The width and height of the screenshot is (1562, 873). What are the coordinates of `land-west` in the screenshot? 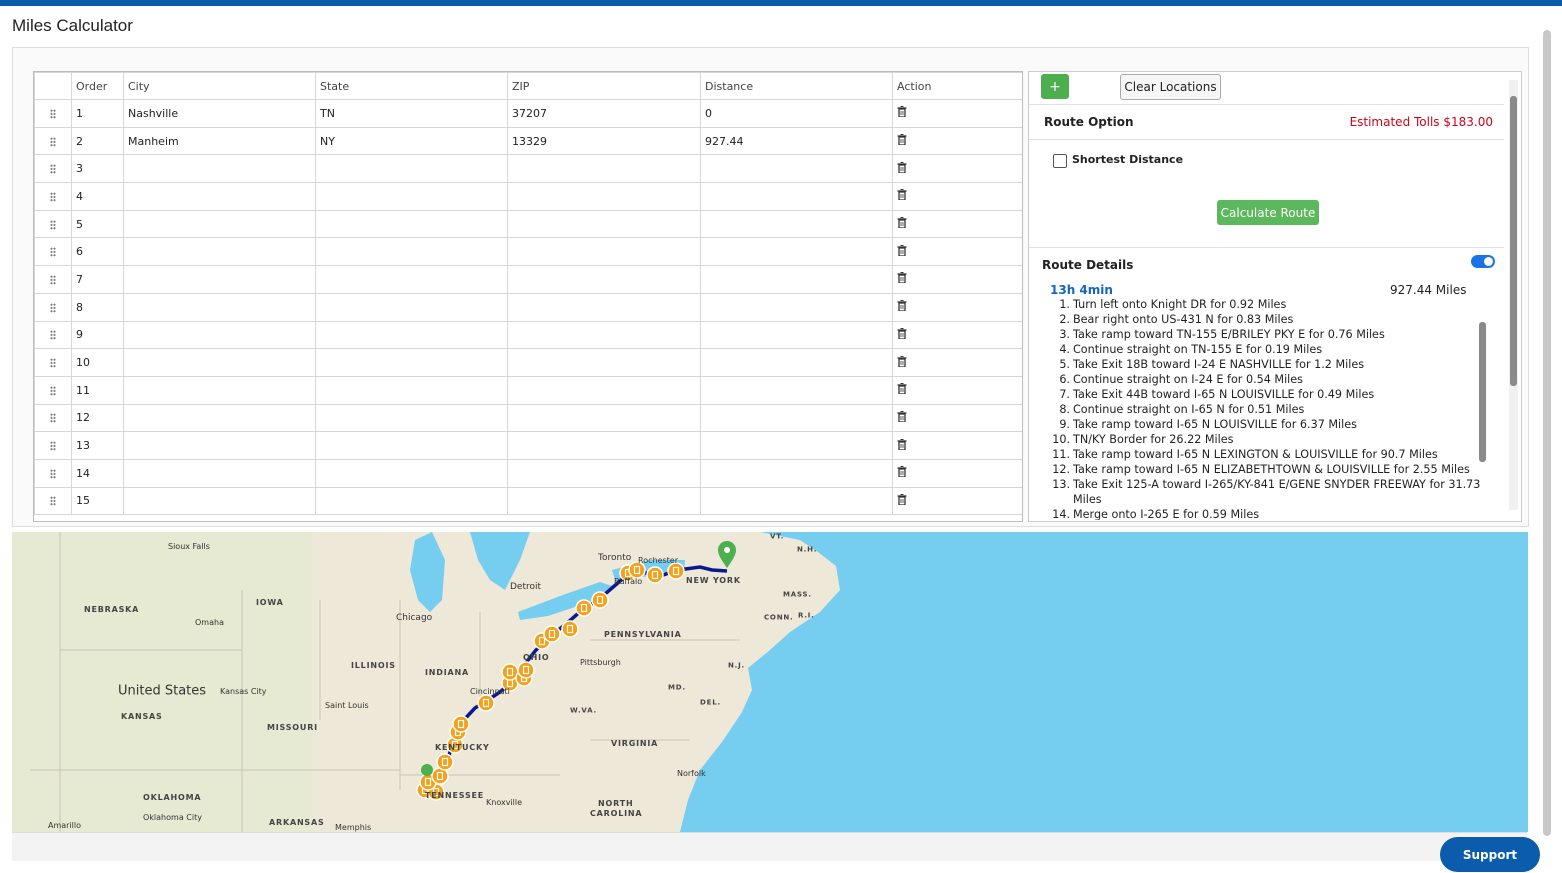 It's located at (162, 682).